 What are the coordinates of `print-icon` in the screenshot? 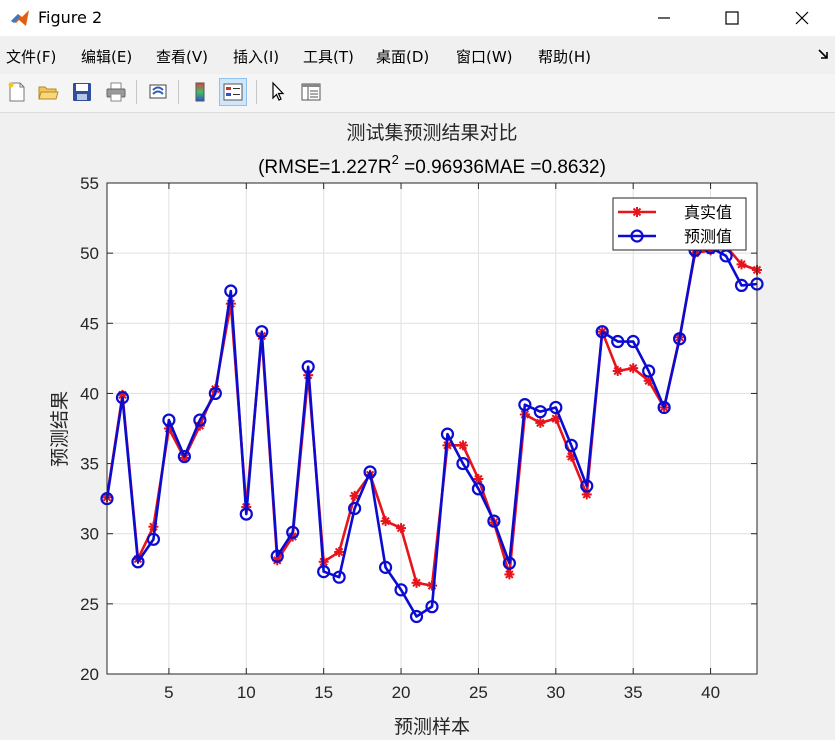 It's located at (116, 92).